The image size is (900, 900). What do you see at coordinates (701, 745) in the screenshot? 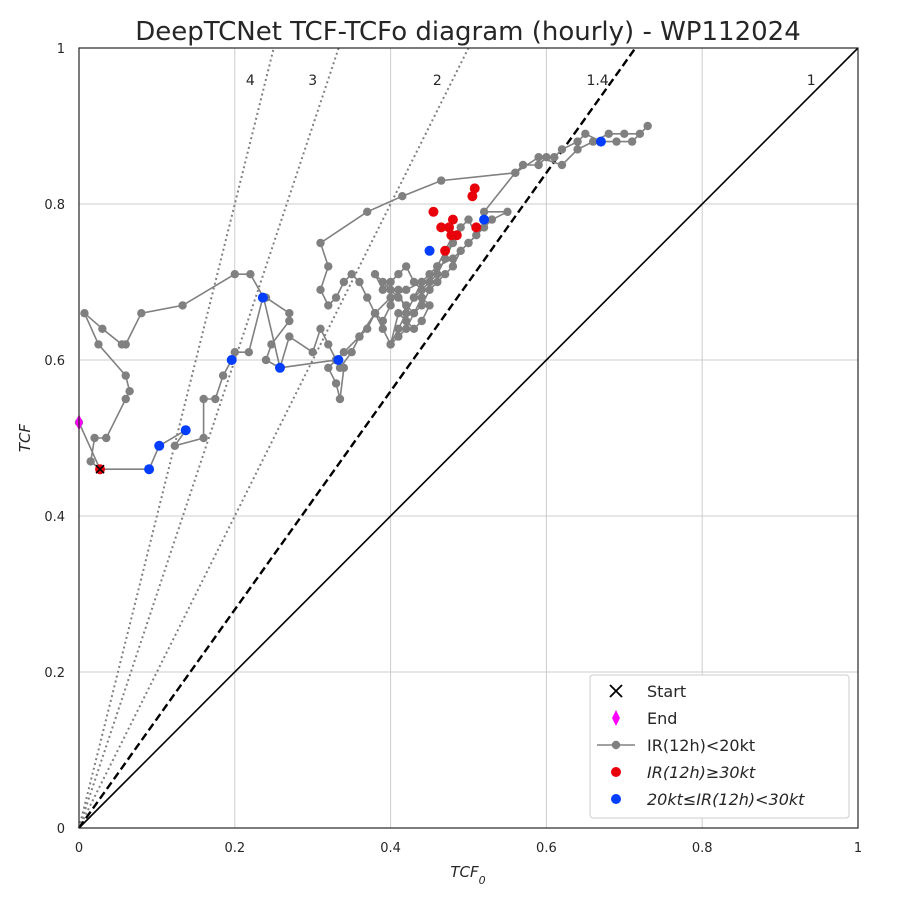
I see `legend-label: IR(12h)<20kt` at bounding box center [701, 745].